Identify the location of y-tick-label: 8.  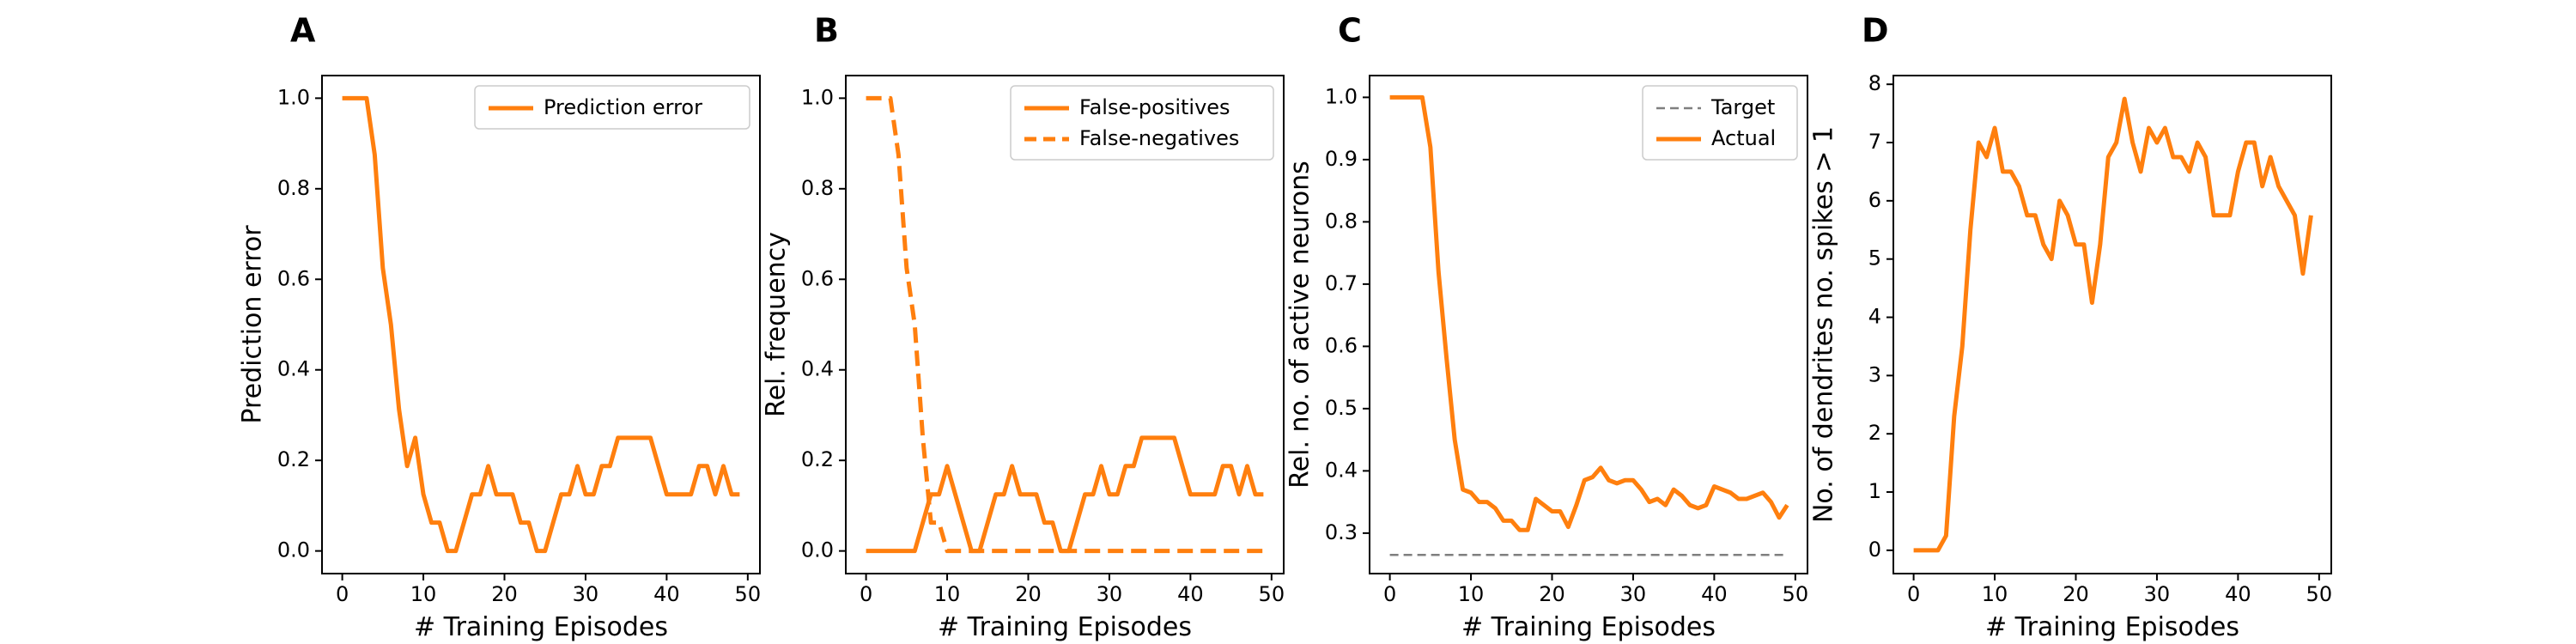
(1874, 83).